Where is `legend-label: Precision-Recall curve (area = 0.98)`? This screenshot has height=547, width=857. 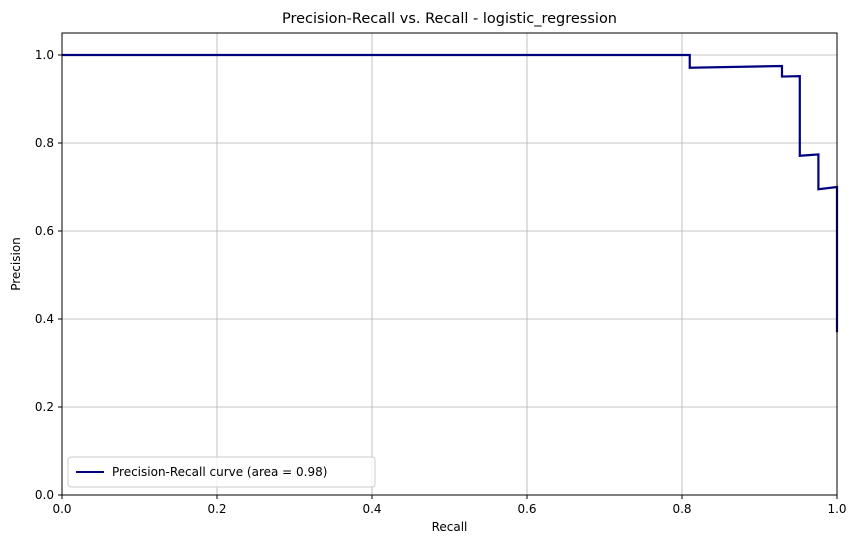
legend-label: Precision-Recall curve (area = 0.98) is located at coordinates (219, 472).